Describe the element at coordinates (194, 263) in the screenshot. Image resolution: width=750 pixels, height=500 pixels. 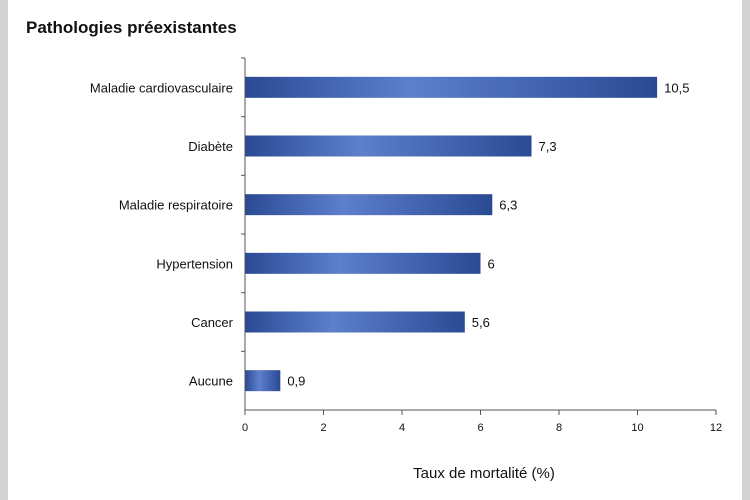
I see `category-label: Hypertension` at that location.